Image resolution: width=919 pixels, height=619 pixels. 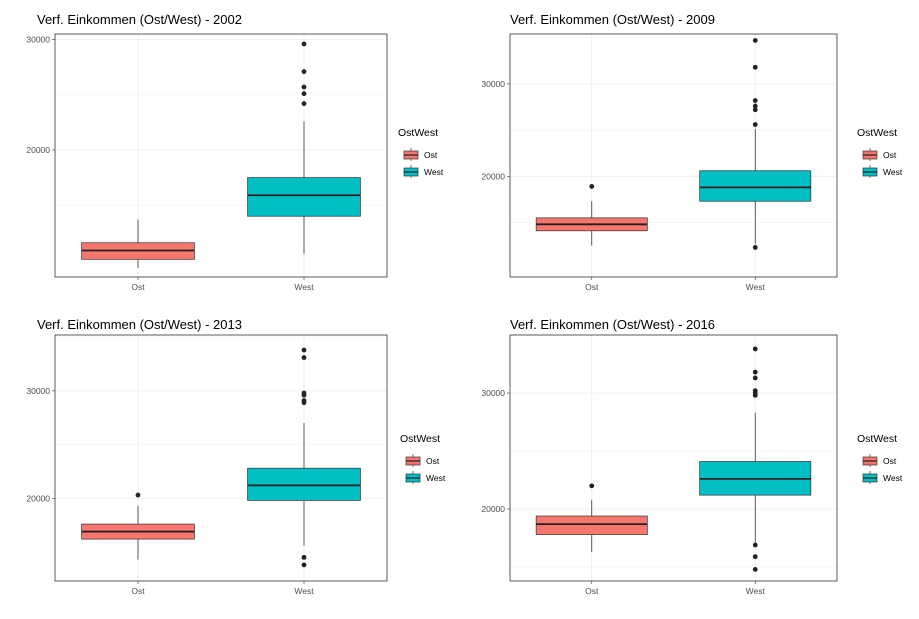 I want to click on chart-title: Verf. Einkommen (Ost/West) - 2009, so click(x=612, y=19).